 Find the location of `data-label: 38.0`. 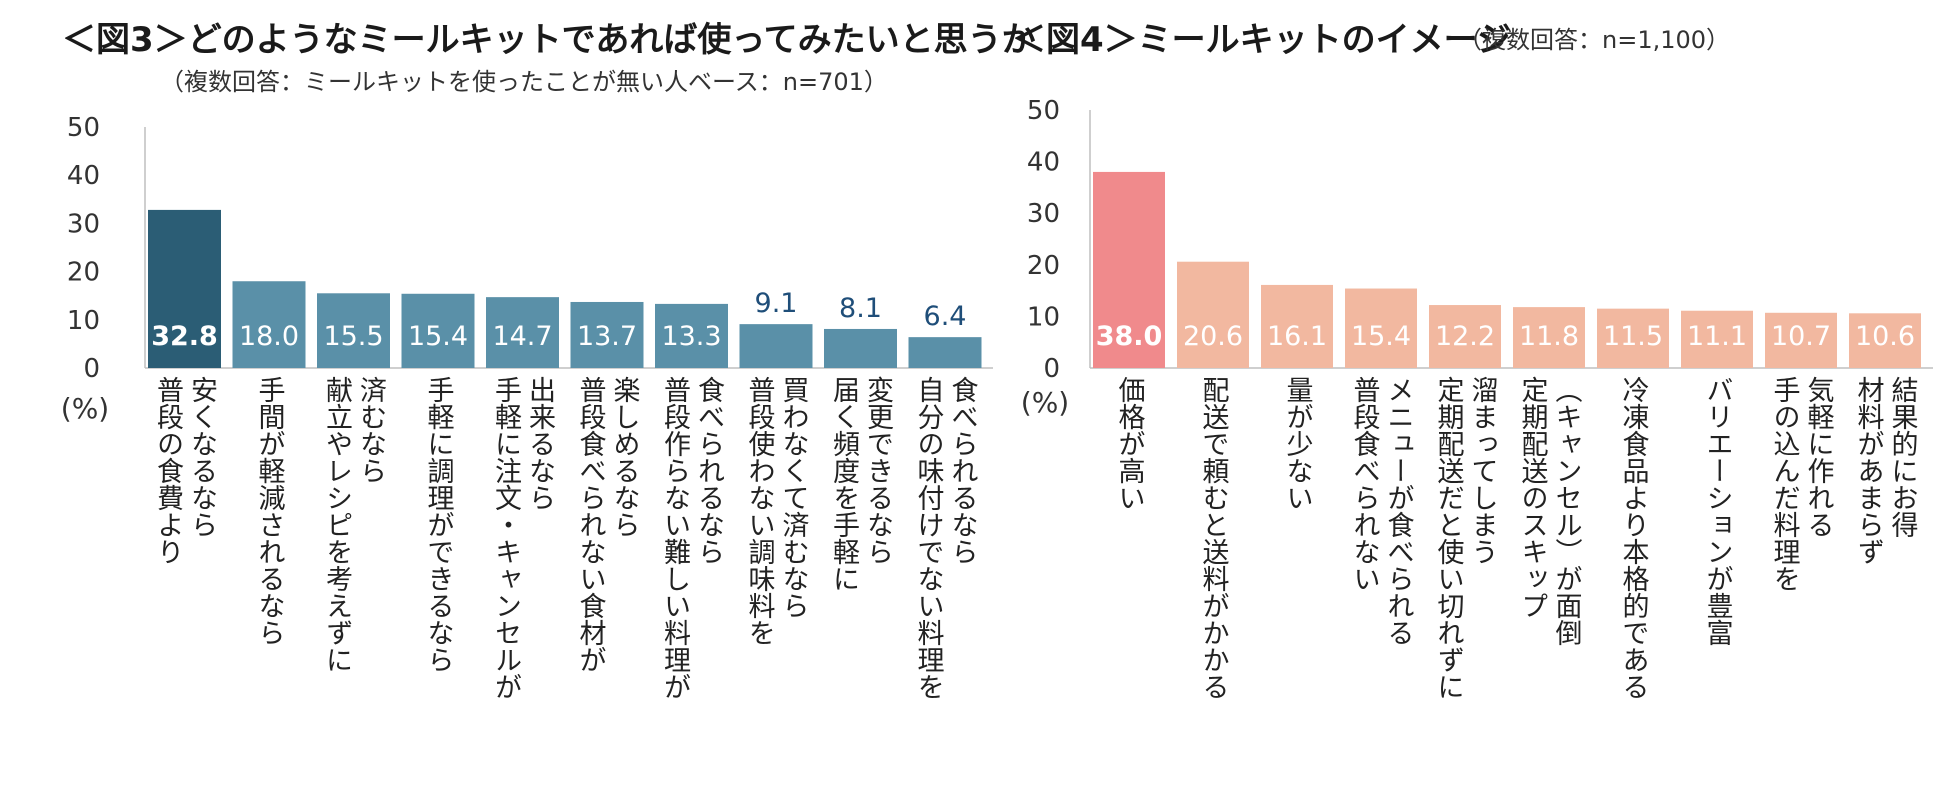

data-label: 38.0 is located at coordinates (1129, 336).